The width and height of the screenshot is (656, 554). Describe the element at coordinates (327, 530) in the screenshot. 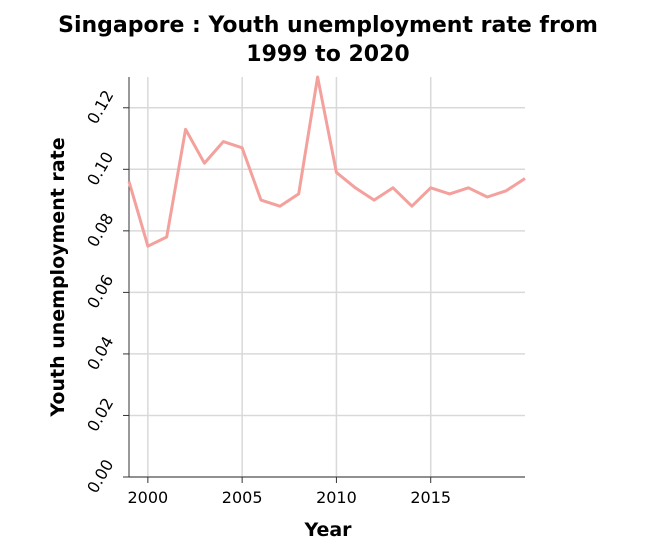

I see `x-axis-label: Year` at that location.